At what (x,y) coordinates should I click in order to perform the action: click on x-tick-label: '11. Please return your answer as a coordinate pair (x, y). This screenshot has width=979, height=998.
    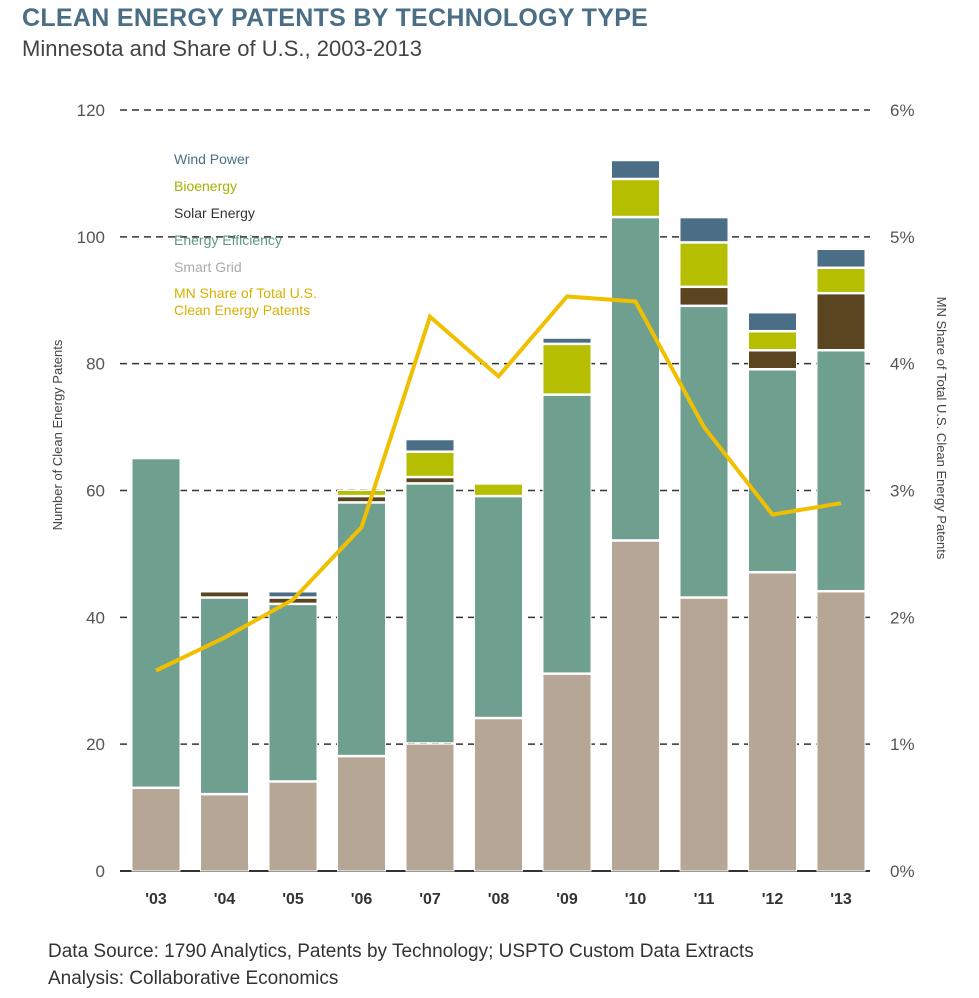
    Looking at the image, I should click on (704, 899).